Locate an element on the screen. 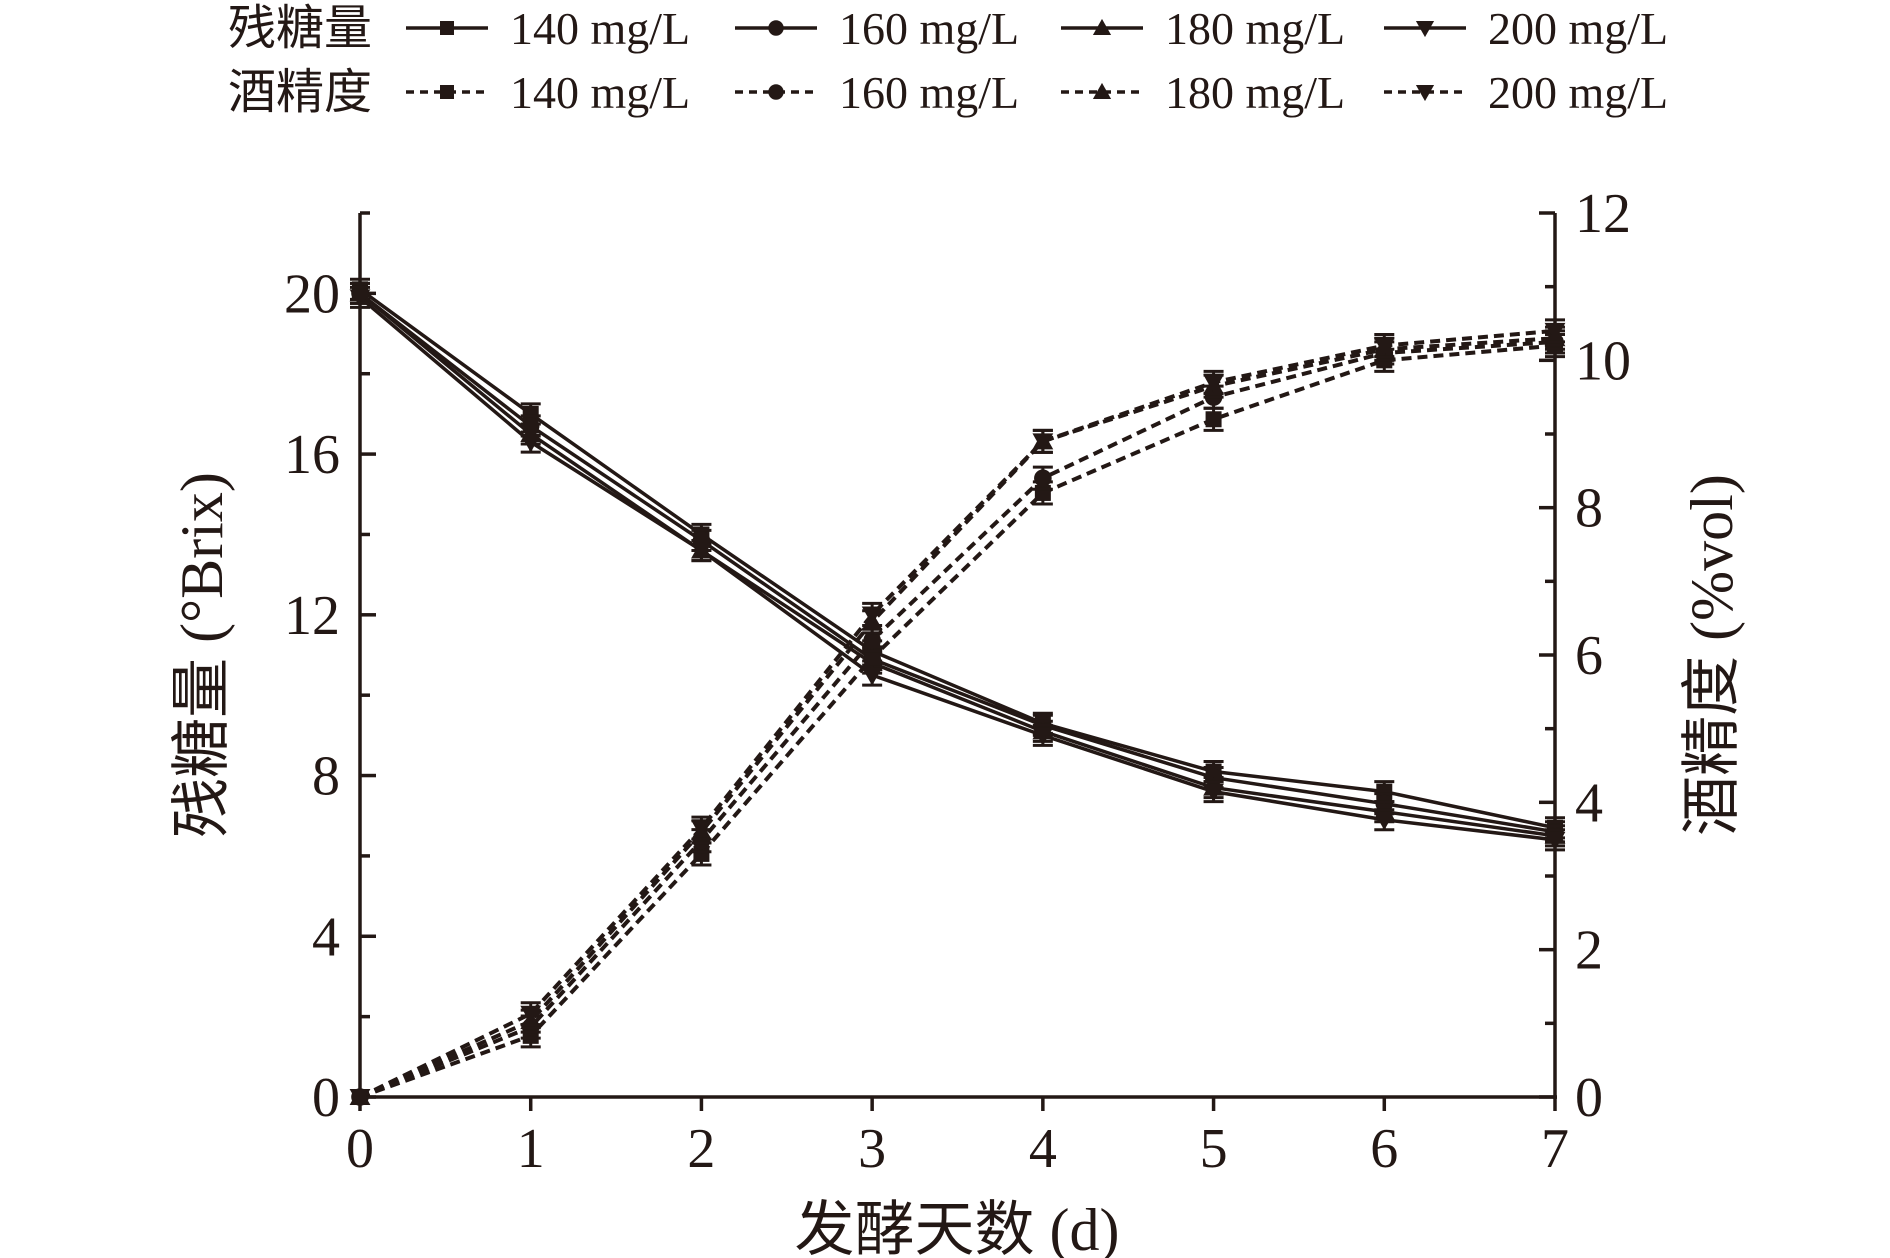 This screenshot has width=1890, height=1258. x-tick-label: 4 is located at coordinates (1043, 1149).